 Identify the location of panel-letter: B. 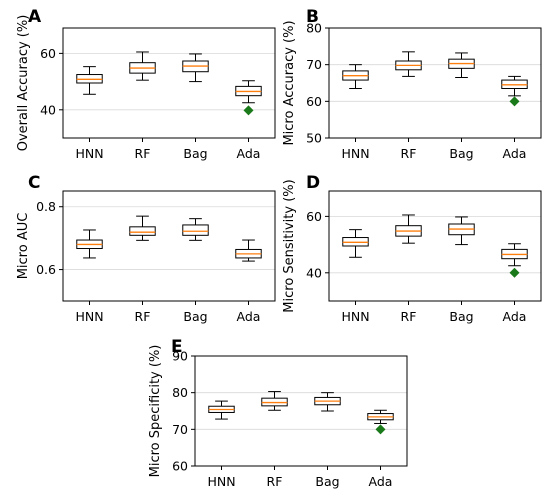
(312, 17).